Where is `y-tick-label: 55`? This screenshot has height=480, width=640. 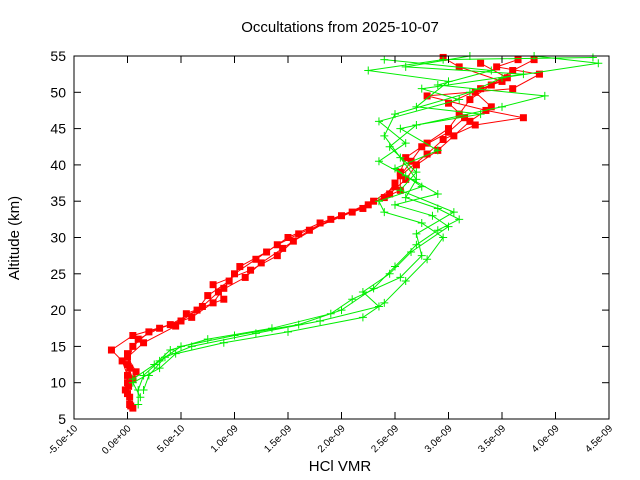
y-tick-label: 55 is located at coordinates (58, 56).